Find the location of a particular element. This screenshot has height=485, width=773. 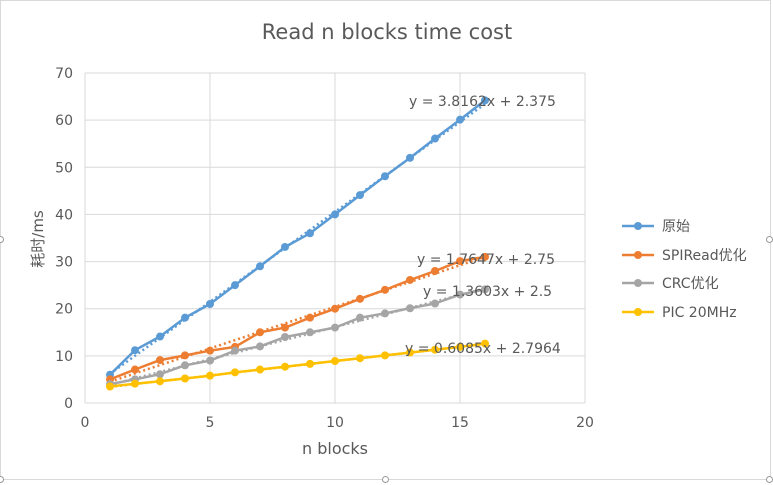

y-tick-label: 60 is located at coordinates (64, 121).